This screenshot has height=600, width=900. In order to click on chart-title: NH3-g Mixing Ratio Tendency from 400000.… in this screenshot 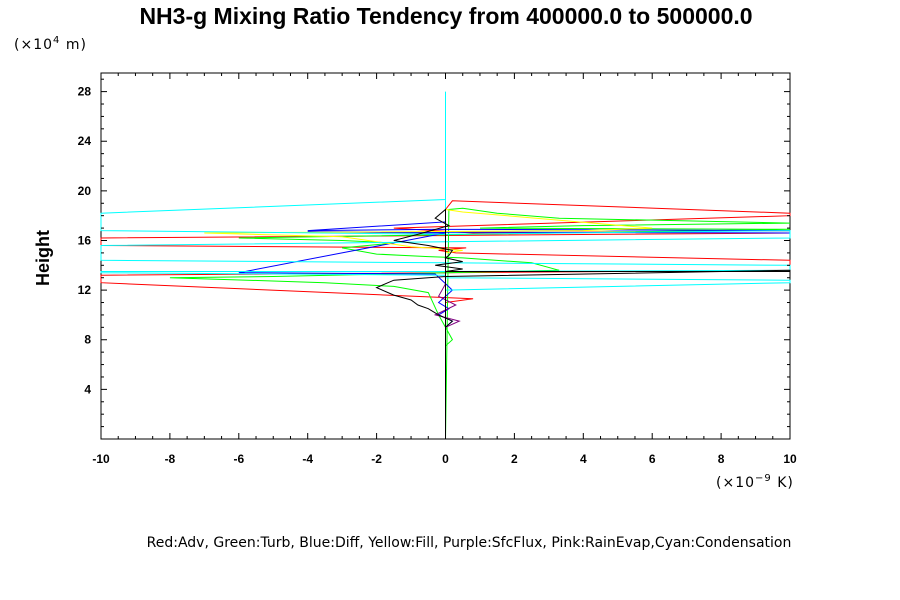, I will do `click(445, 16)`.